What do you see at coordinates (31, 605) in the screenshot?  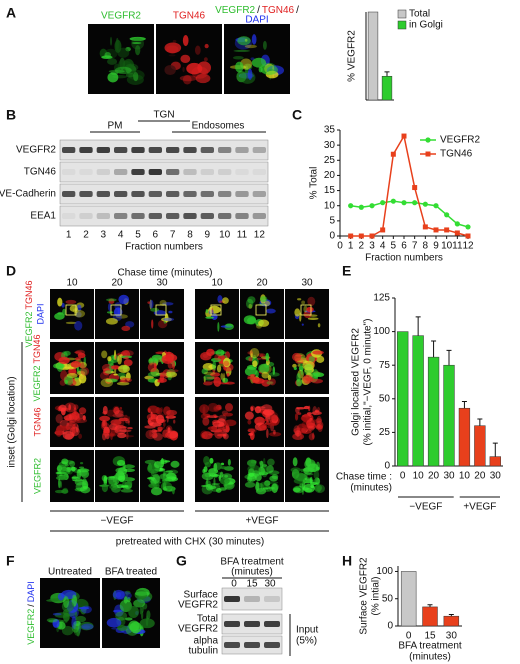 I see `label-part: /` at bounding box center [31, 605].